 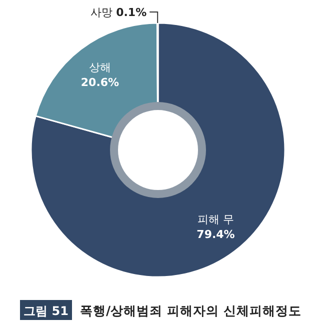 What do you see at coordinates (216, 219) in the screenshot?
I see `slice-label: 피해 무` at bounding box center [216, 219].